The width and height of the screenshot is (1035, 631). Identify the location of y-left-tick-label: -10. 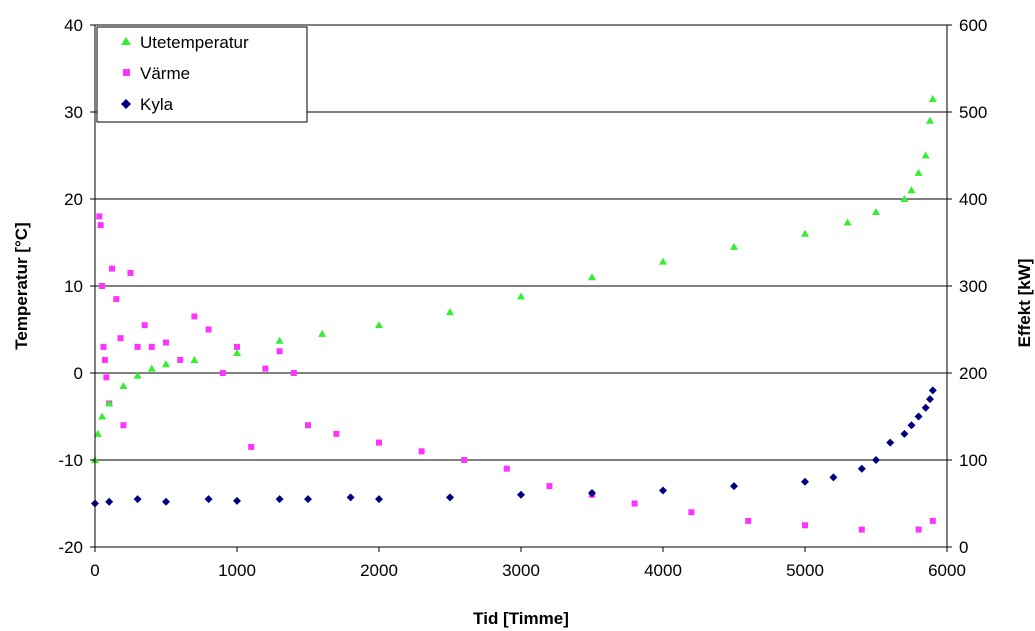
(70, 460).